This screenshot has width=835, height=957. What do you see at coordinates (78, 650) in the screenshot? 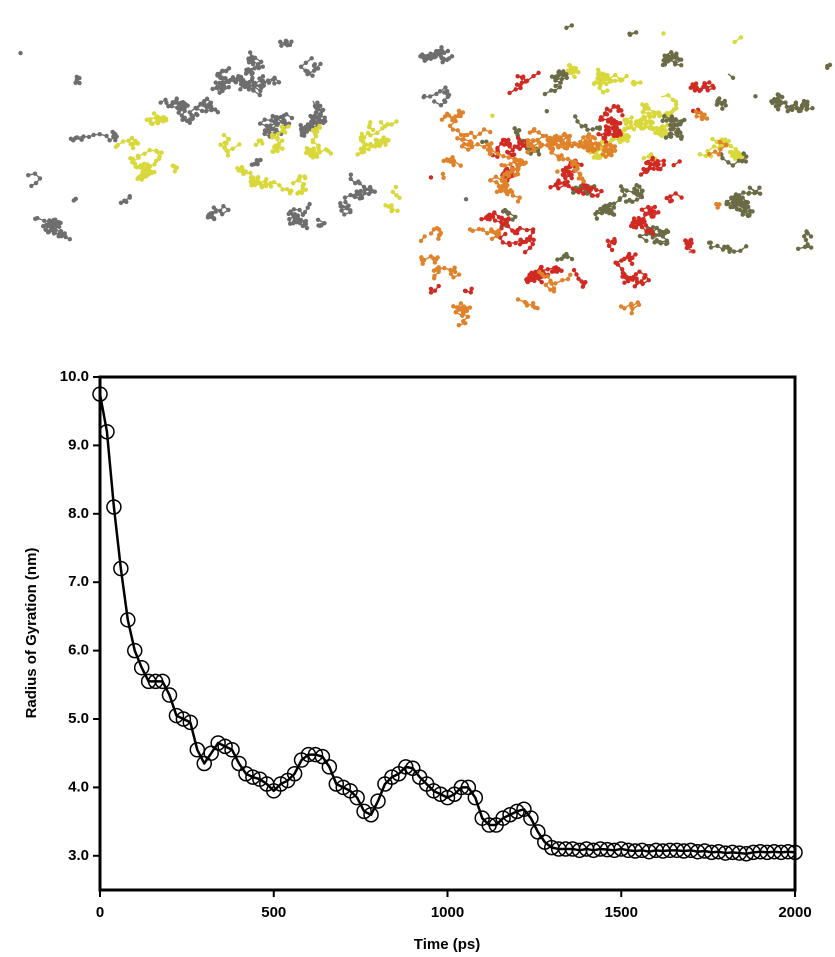
I see `y-tick-label: 6.0` at bounding box center [78, 650].